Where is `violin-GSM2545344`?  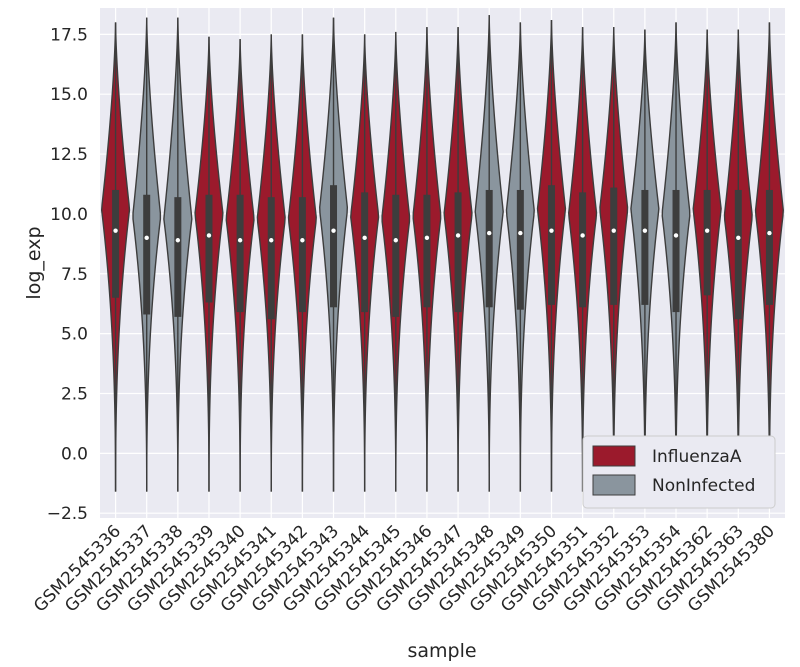 violin-GSM2545344 is located at coordinates (365, 263).